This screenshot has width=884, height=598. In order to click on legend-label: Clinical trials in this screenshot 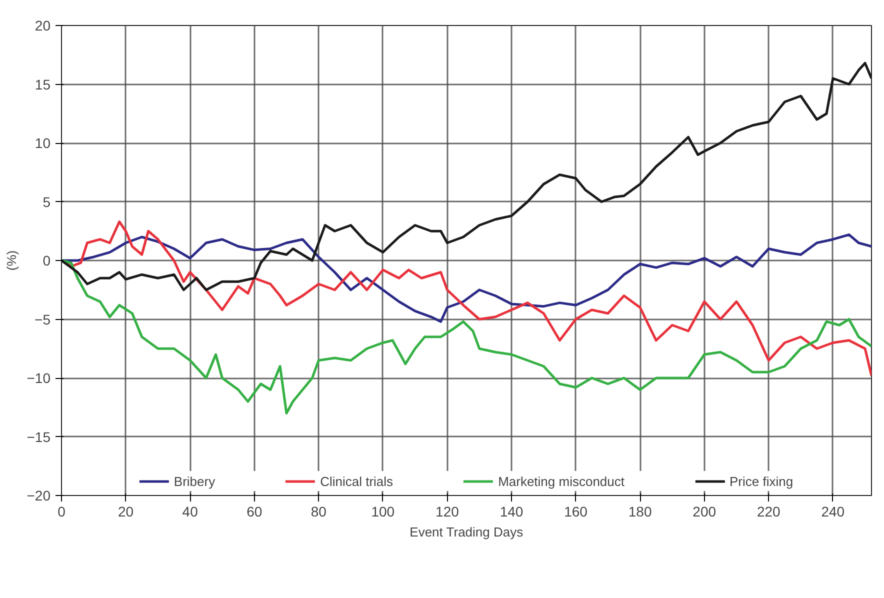, I will do `click(357, 481)`.